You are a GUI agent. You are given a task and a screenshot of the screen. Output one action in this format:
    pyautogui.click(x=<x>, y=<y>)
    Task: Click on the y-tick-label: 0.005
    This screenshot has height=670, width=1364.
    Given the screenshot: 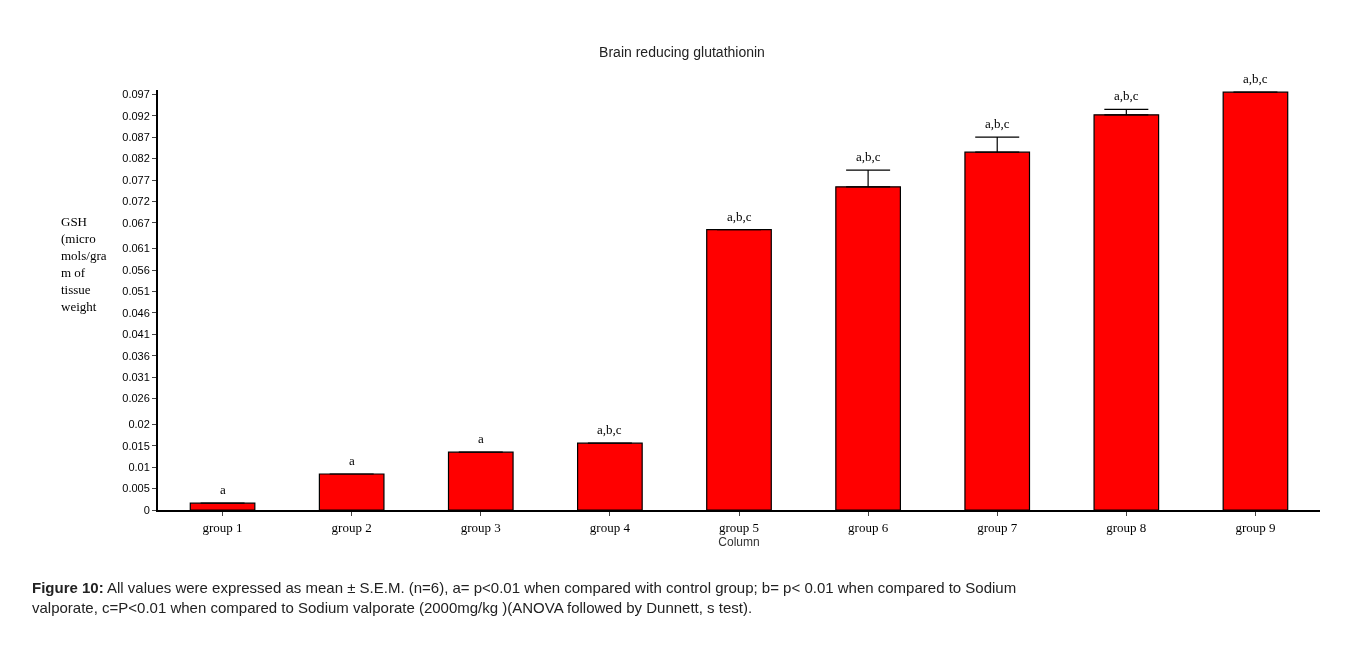 What is the action you would take?
    pyautogui.click(x=136, y=488)
    